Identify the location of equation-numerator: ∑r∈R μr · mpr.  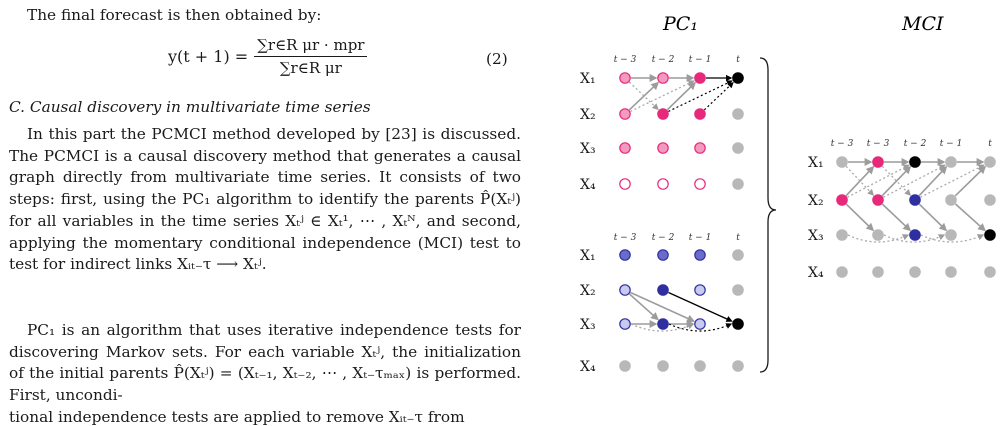
(311, 46).